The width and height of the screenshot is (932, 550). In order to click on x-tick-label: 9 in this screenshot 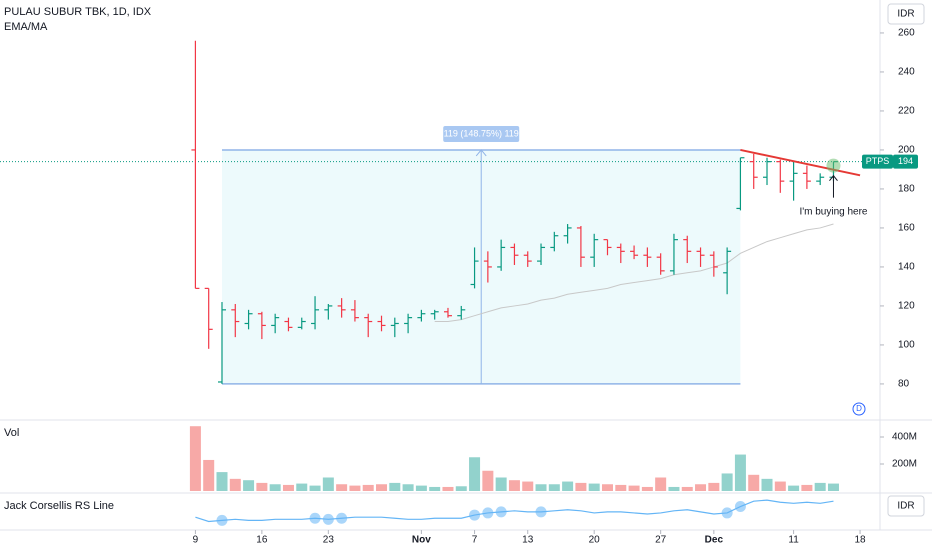, I will do `click(196, 540)`.